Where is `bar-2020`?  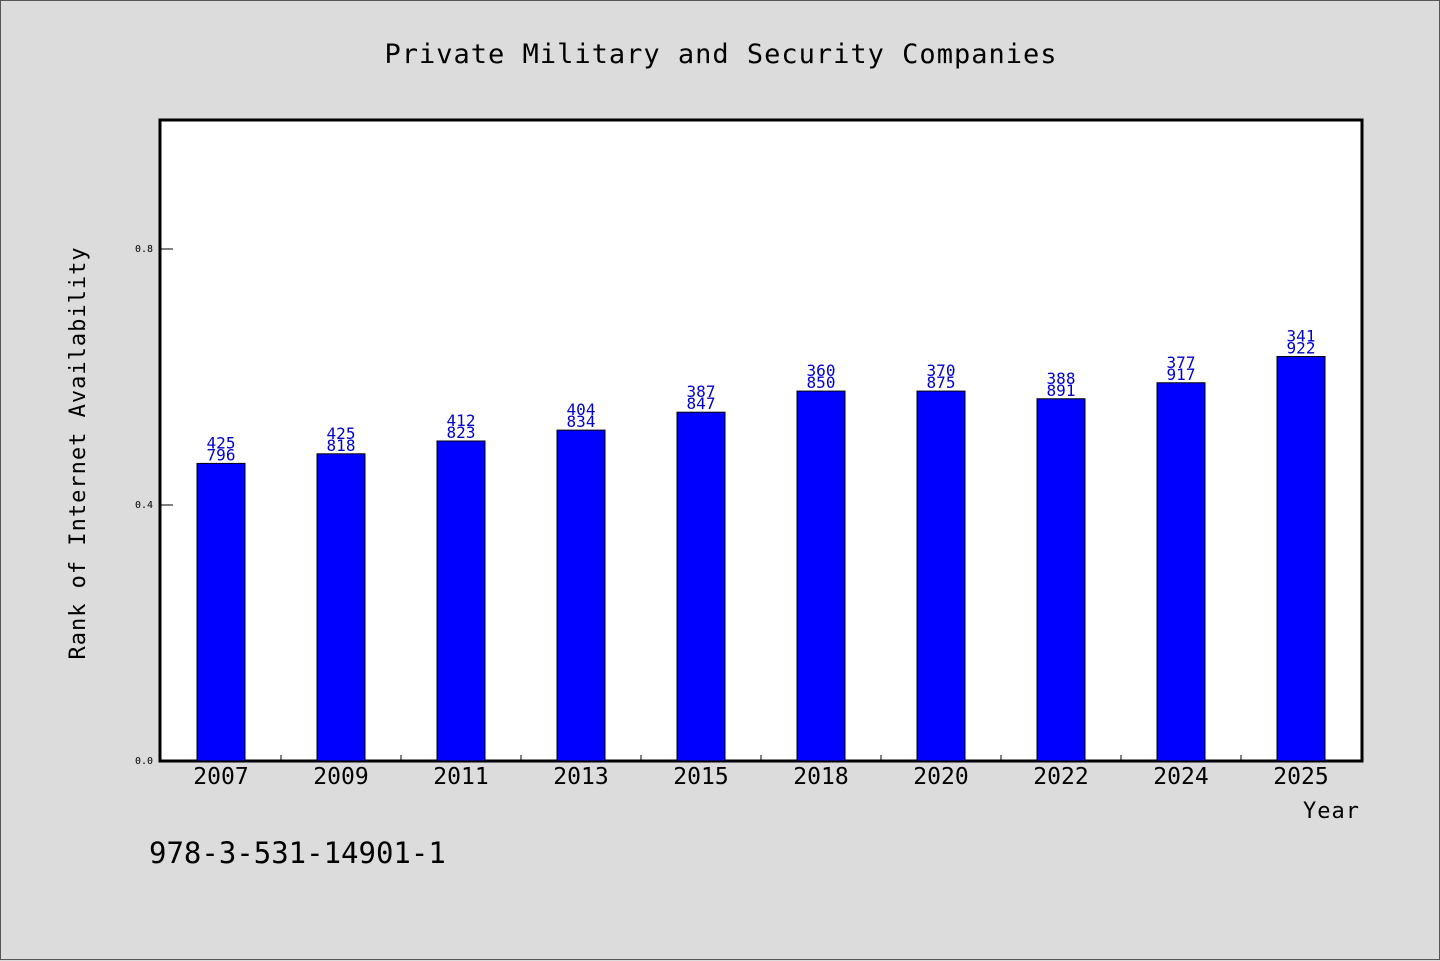
bar-2020 is located at coordinates (941, 576).